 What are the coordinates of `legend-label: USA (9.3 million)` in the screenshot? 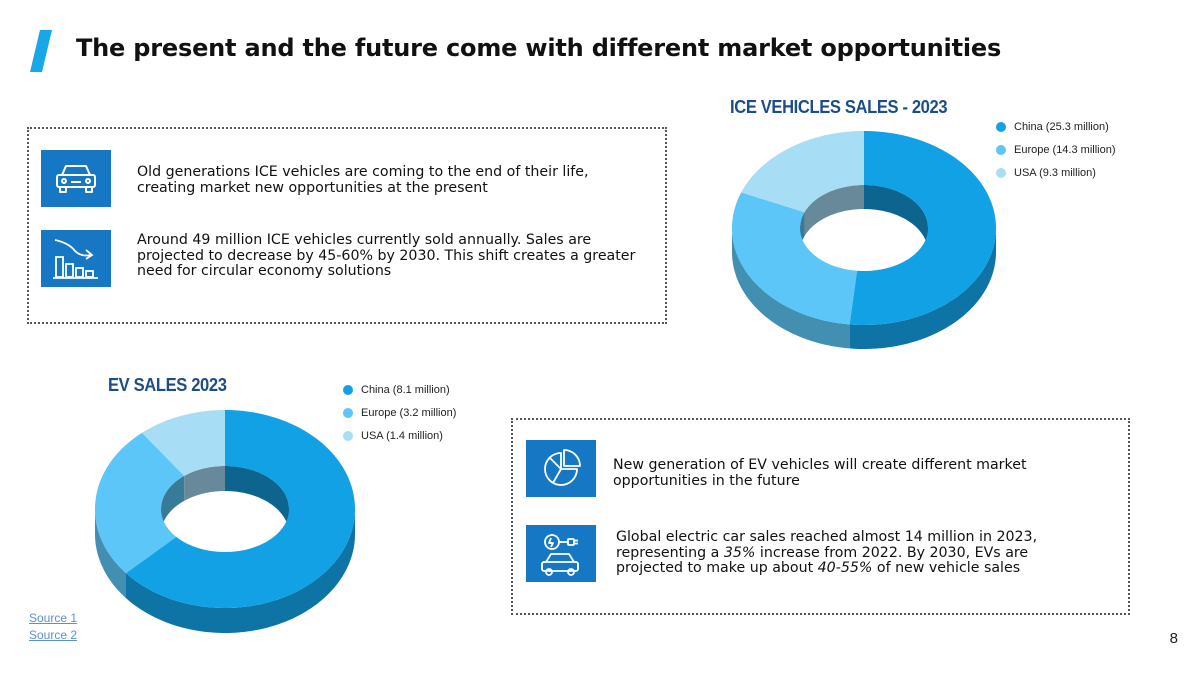 It's located at (1055, 172).